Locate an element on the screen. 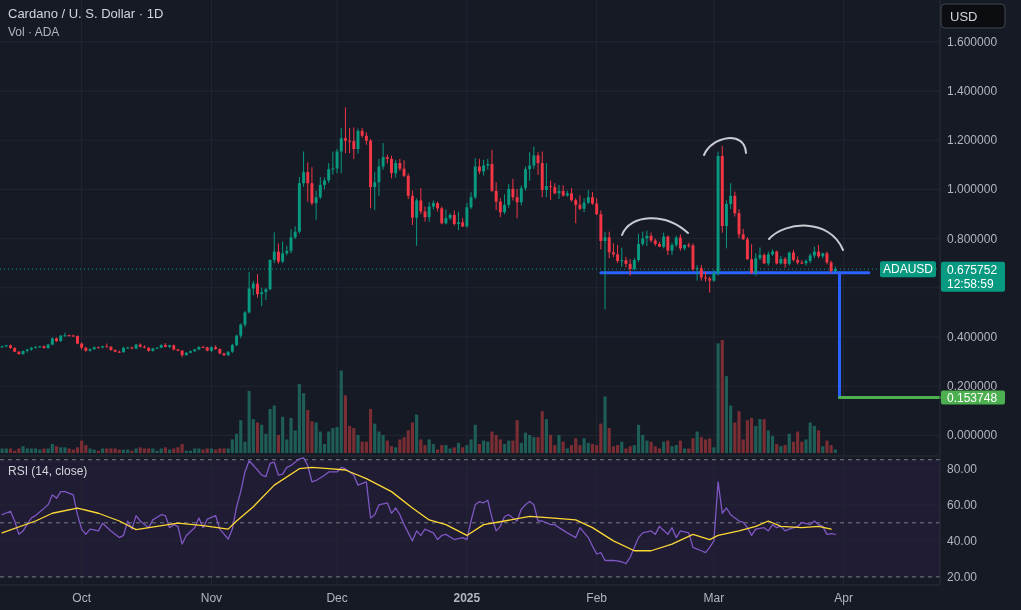 Image resolution: width=1021 pixels, height=610 pixels. y-tick-label: 0.000000 is located at coordinates (972, 435).